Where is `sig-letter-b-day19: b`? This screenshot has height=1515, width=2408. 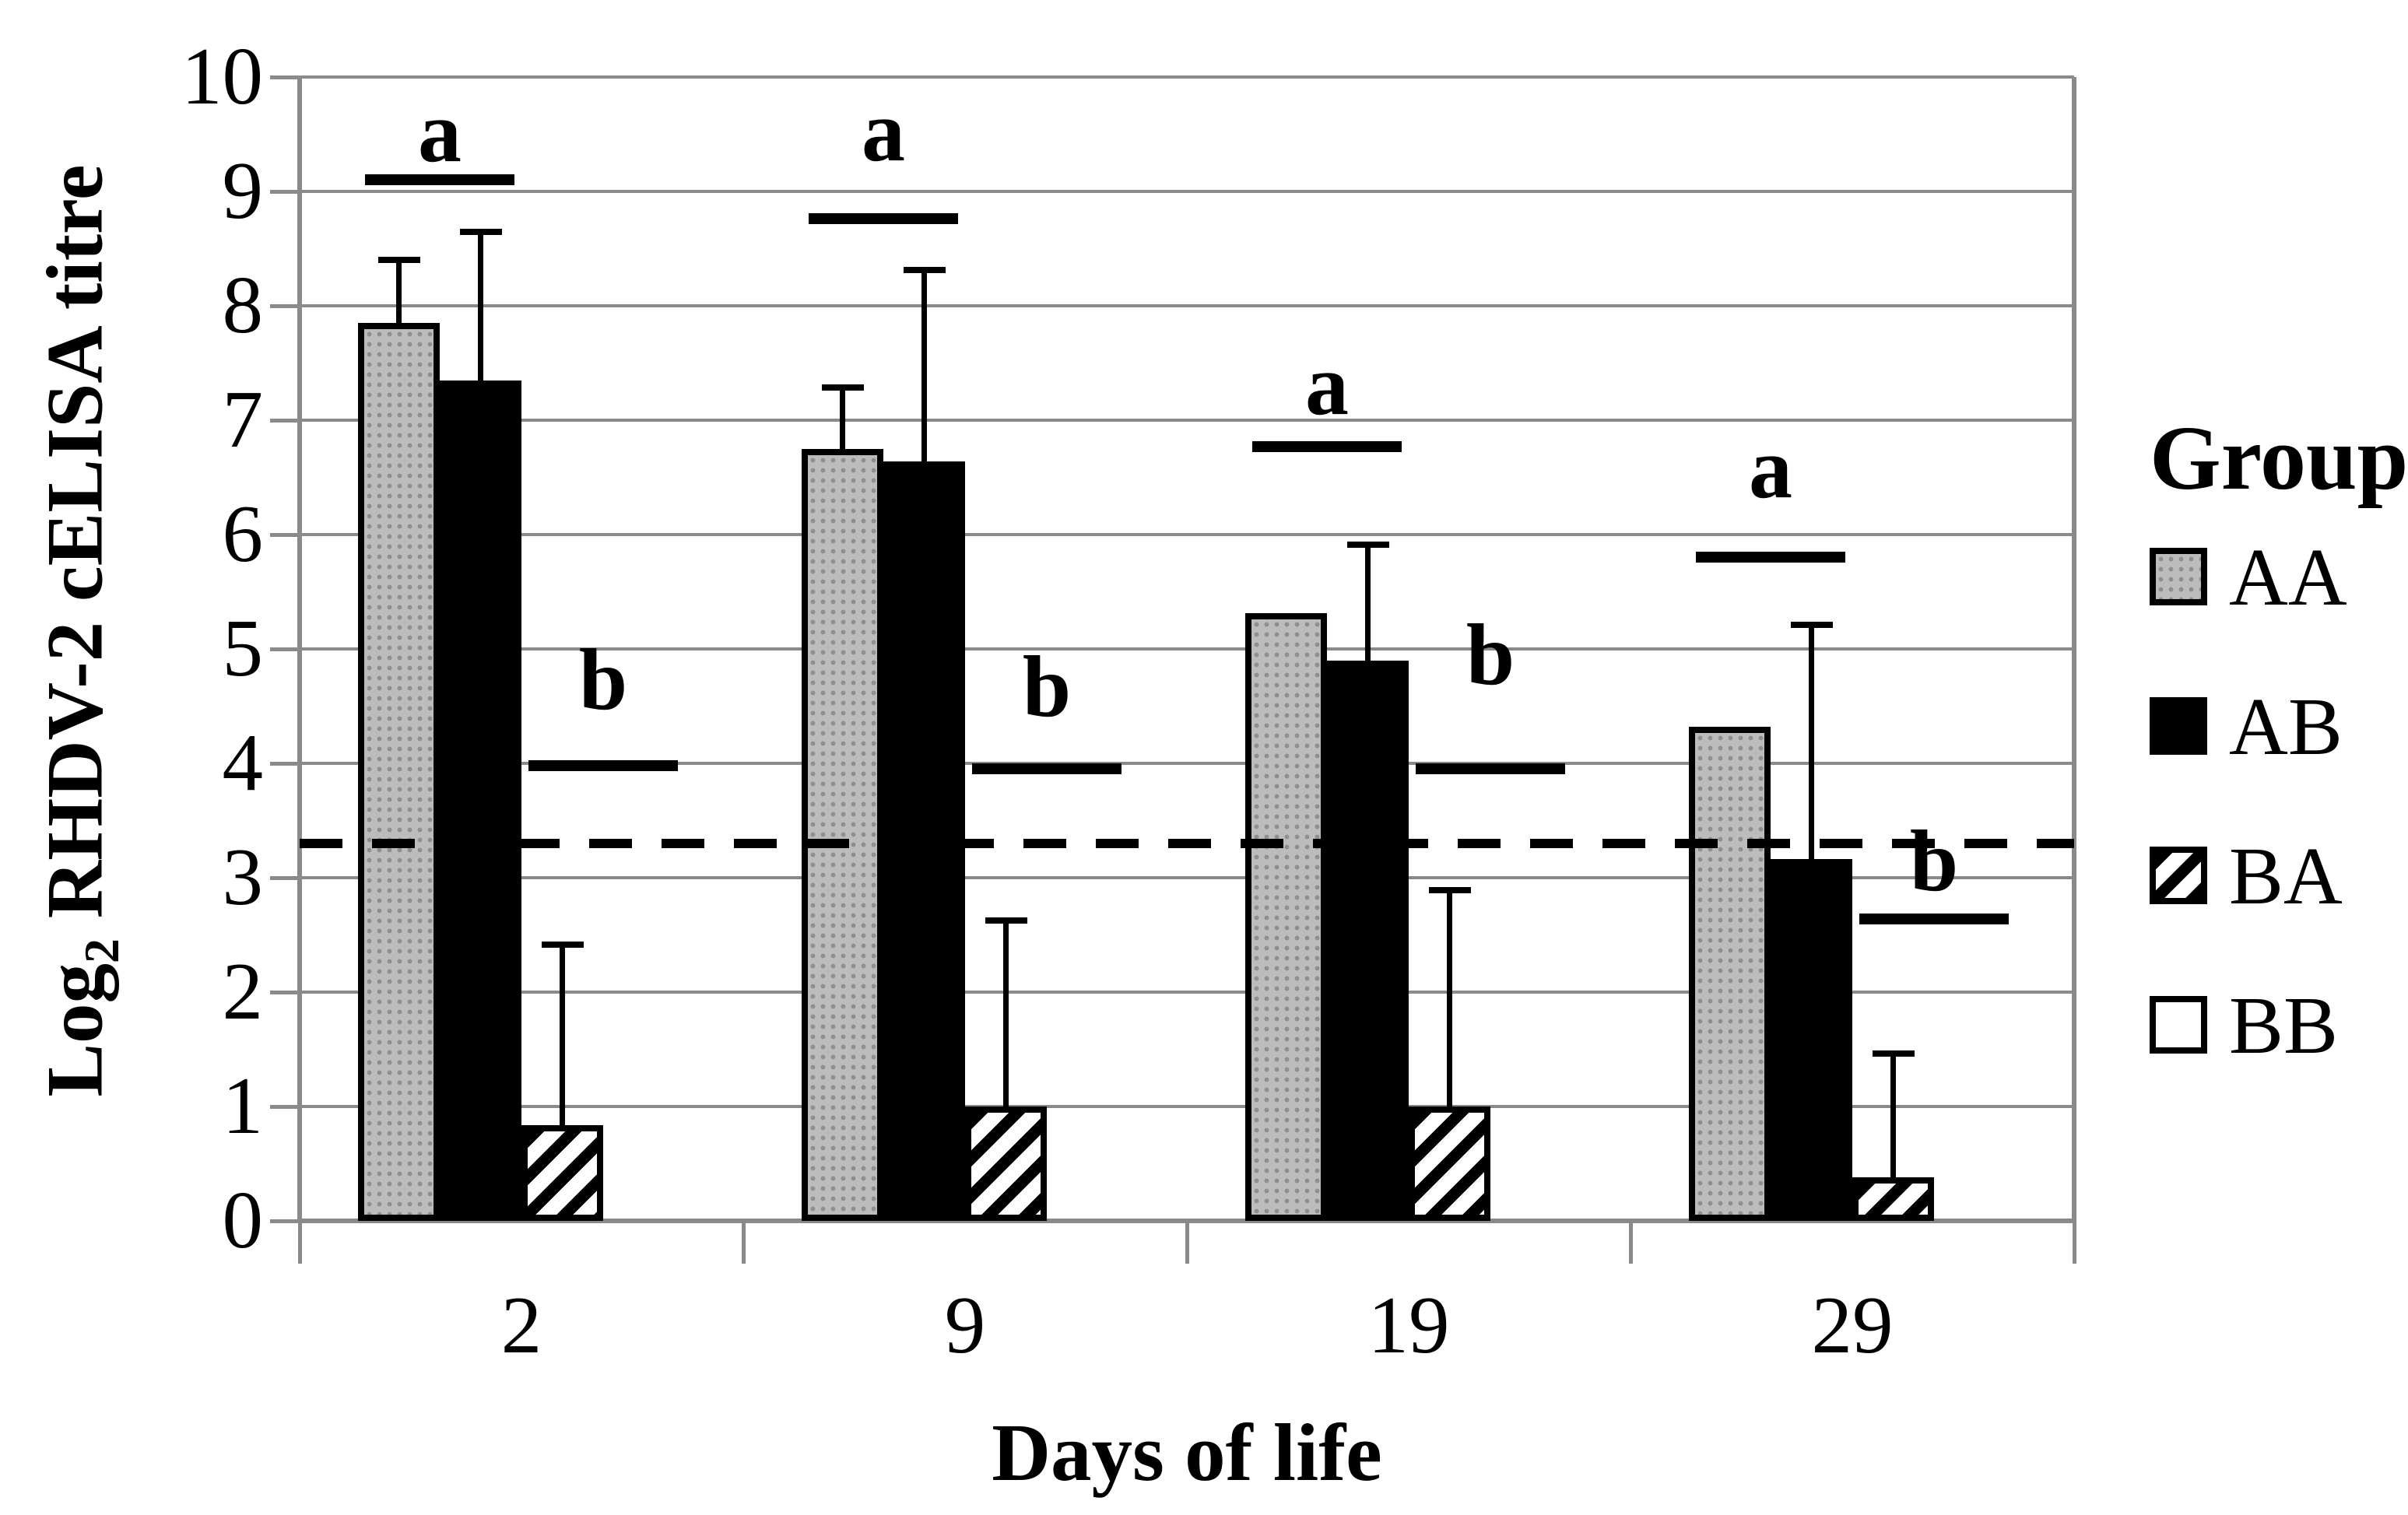 sig-letter-b-day19: b is located at coordinates (1490, 655).